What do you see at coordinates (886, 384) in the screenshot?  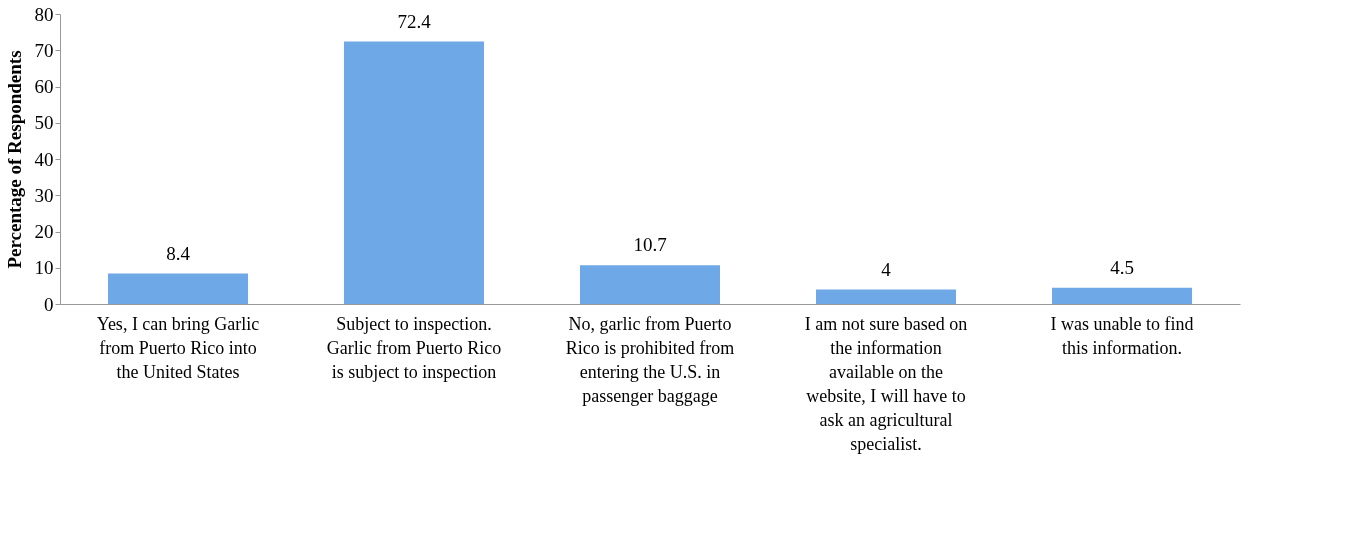 I see `x-tick-label: I am not sure based on the information available on the website, I will have to ask an agricultural specialist.` at bounding box center [886, 384].